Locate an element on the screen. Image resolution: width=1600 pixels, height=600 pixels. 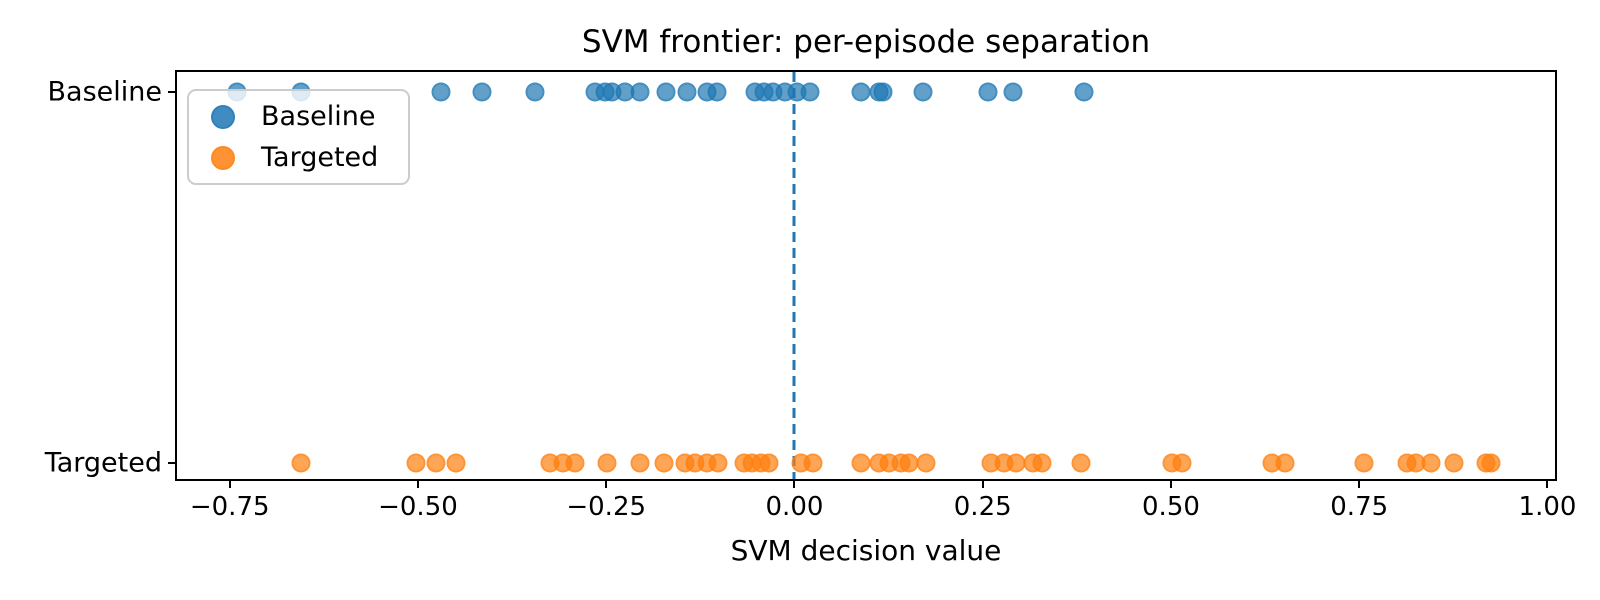
y-tick-label-baseline: Baseline is located at coordinates (104, 92).